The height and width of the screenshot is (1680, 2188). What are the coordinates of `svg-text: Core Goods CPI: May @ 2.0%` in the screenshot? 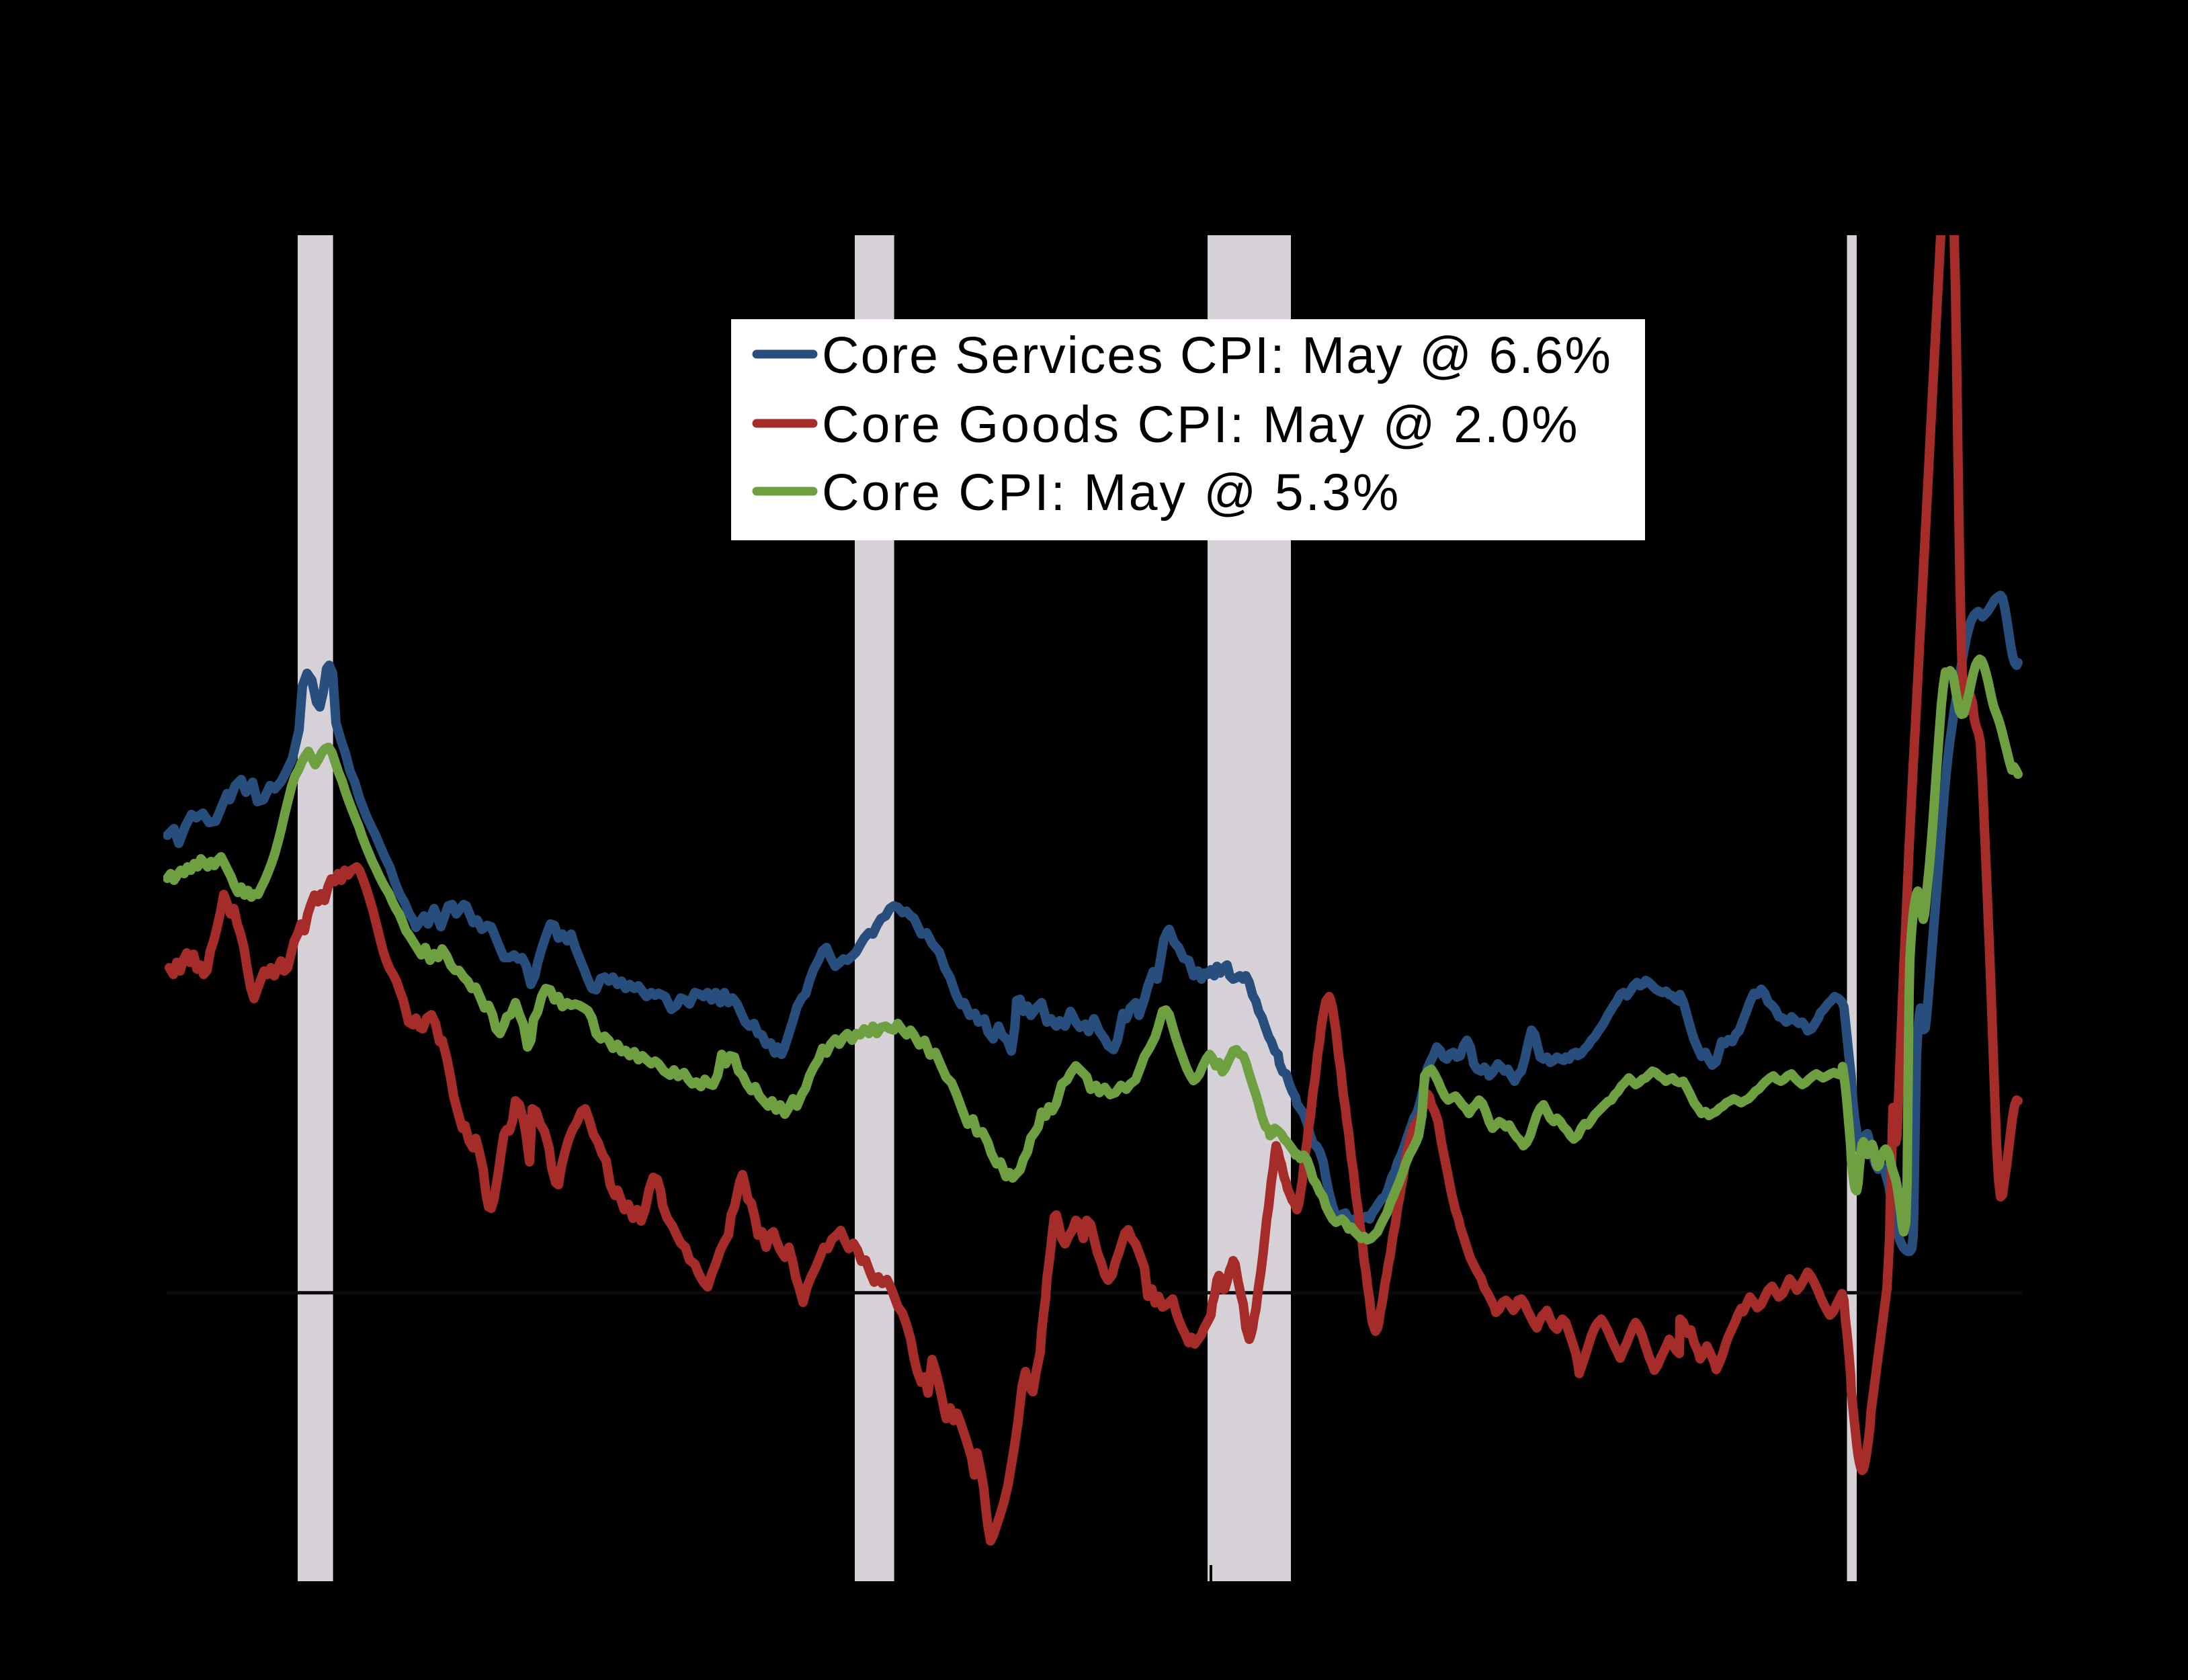 It's located at (1201, 425).